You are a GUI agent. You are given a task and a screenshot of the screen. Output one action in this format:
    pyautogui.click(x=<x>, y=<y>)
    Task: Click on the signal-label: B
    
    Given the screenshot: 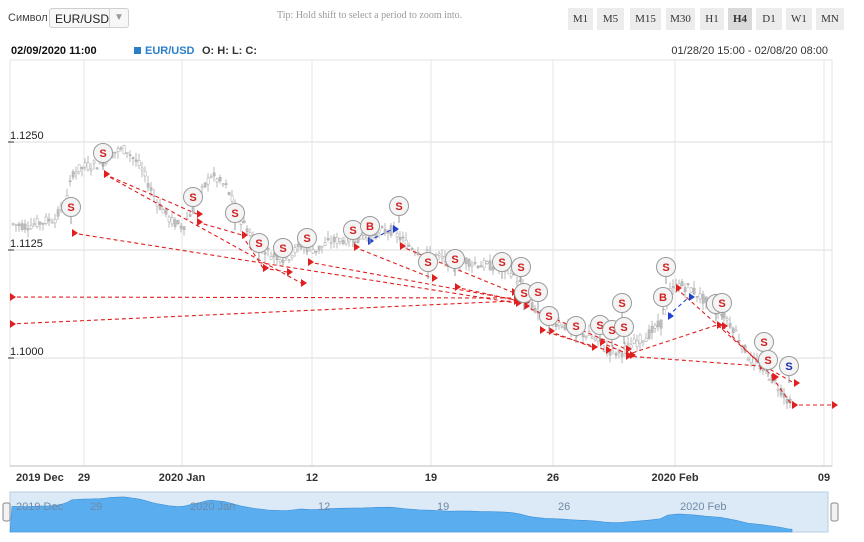 What is the action you would take?
    pyautogui.click(x=663, y=298)
    